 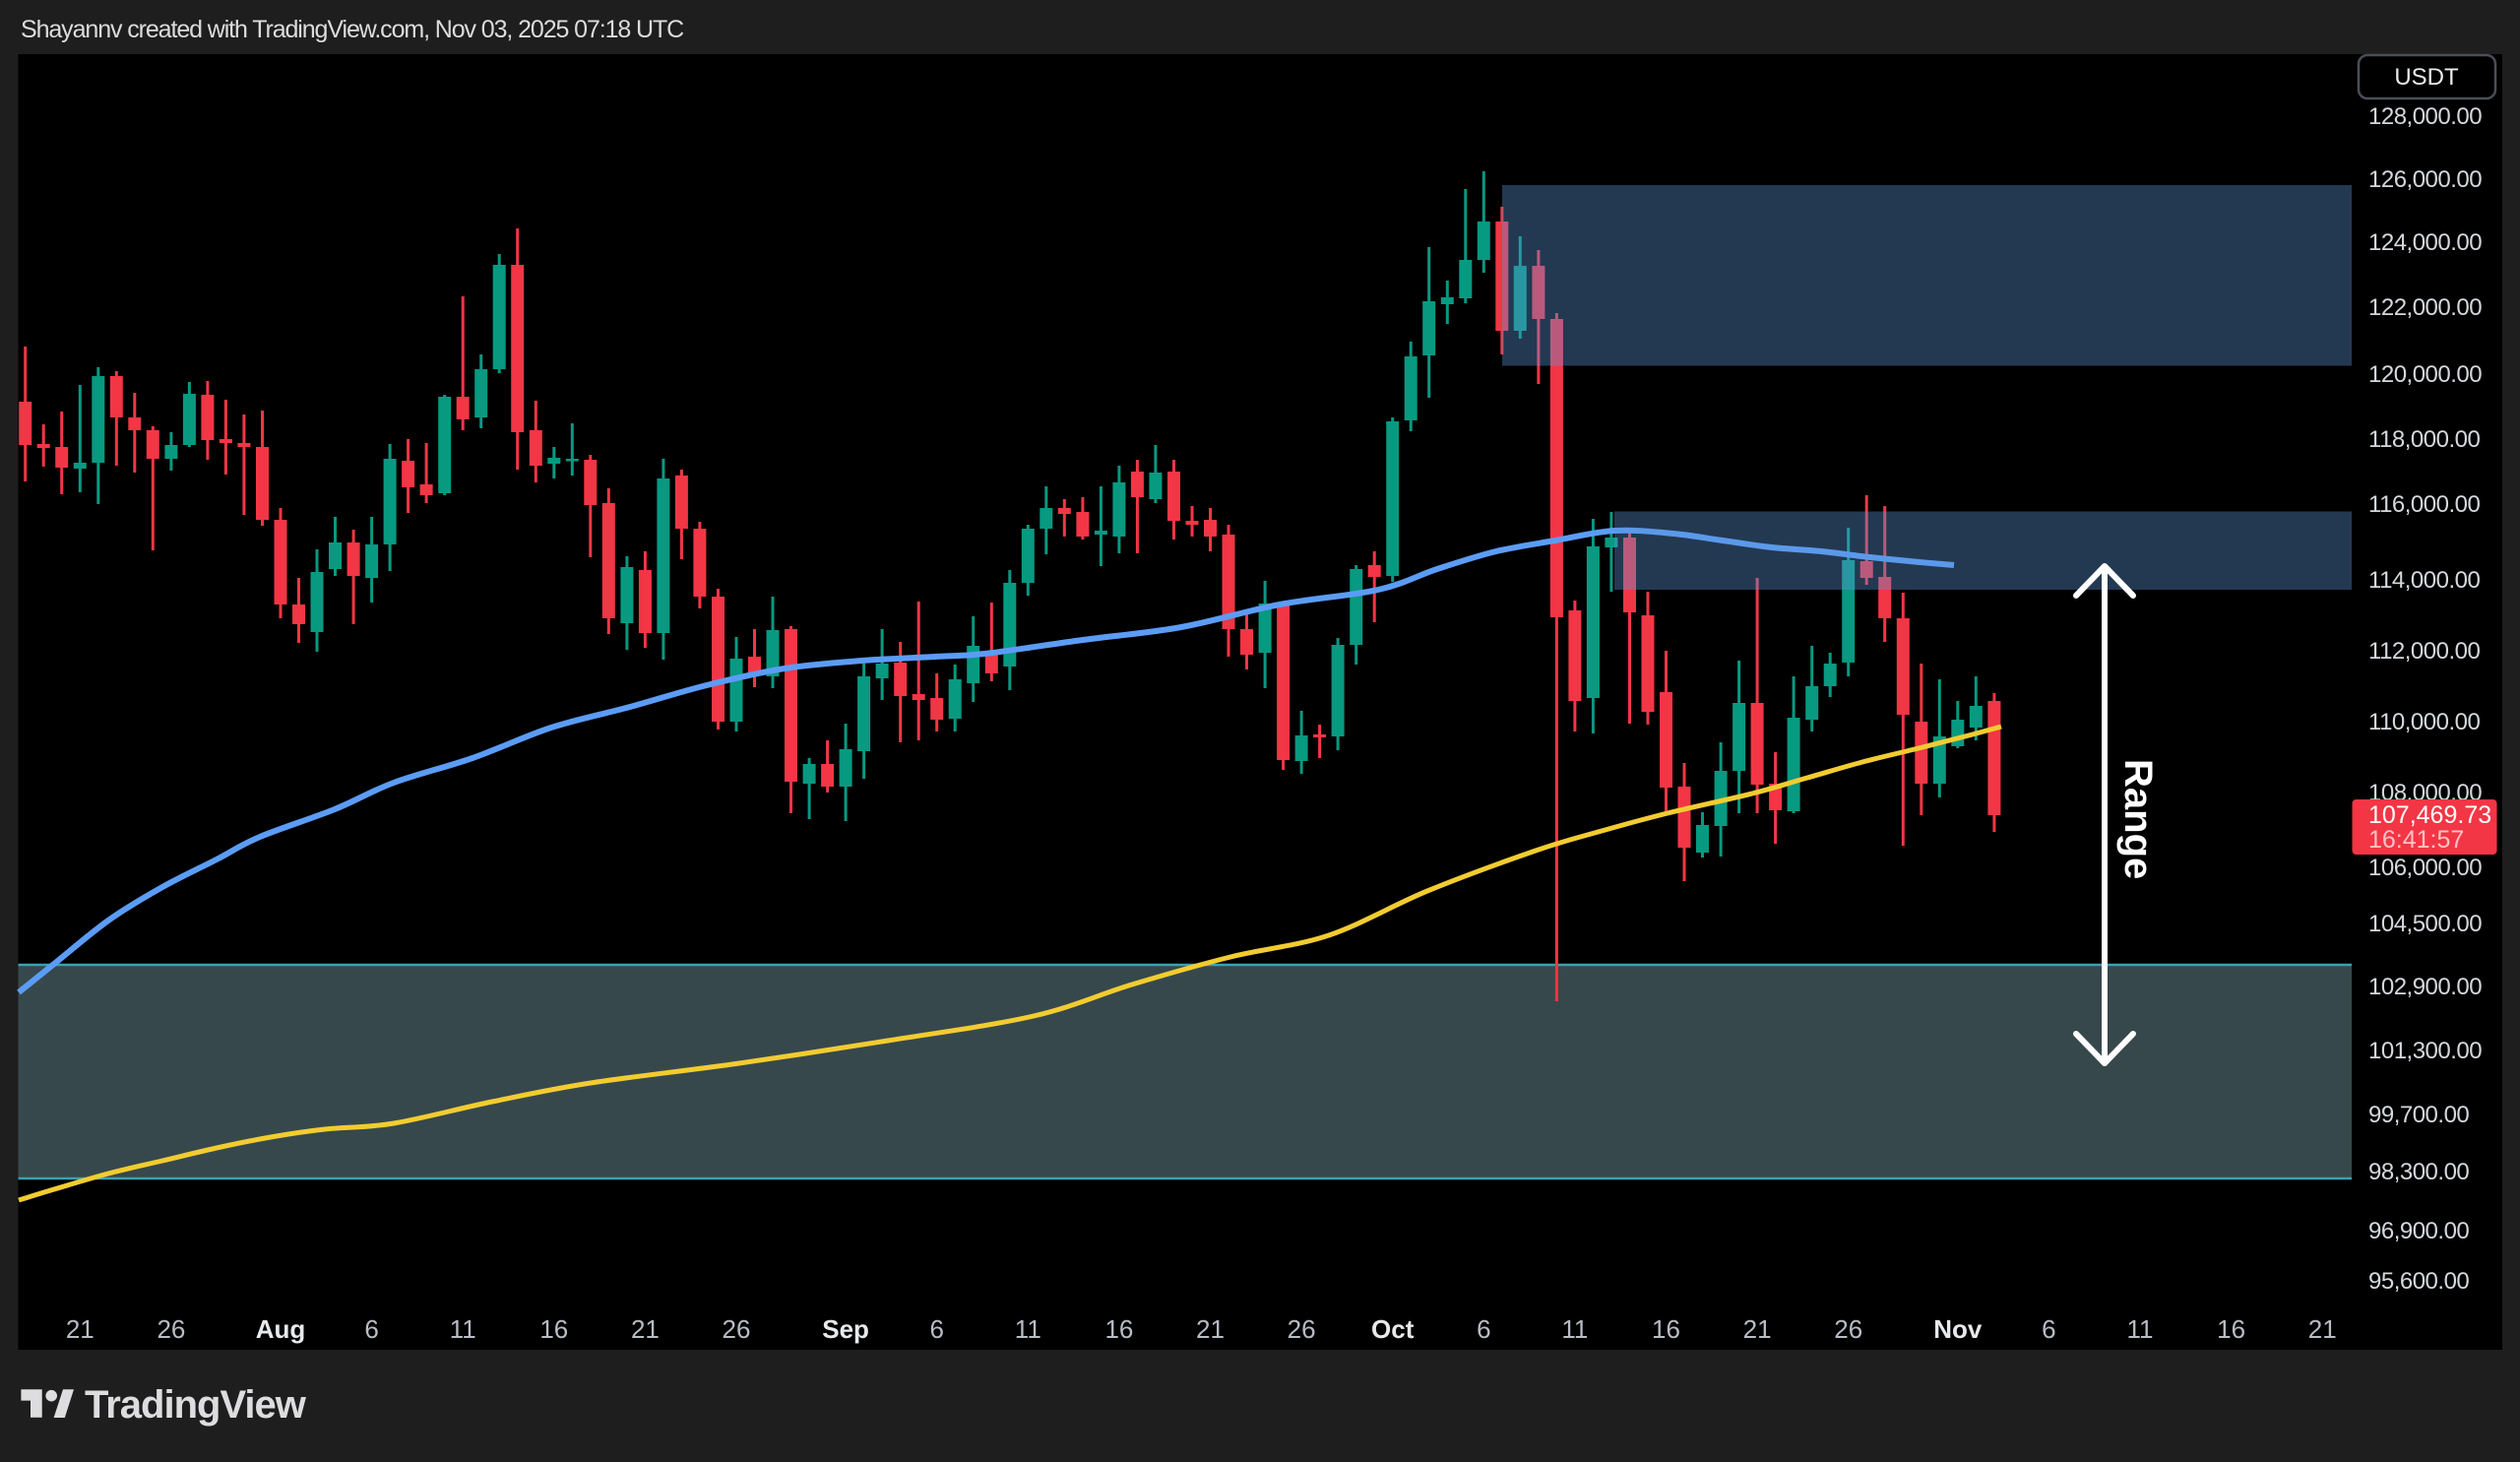 I want to click on svg-text: 96,900.00, so click(x=2418, y=1231).